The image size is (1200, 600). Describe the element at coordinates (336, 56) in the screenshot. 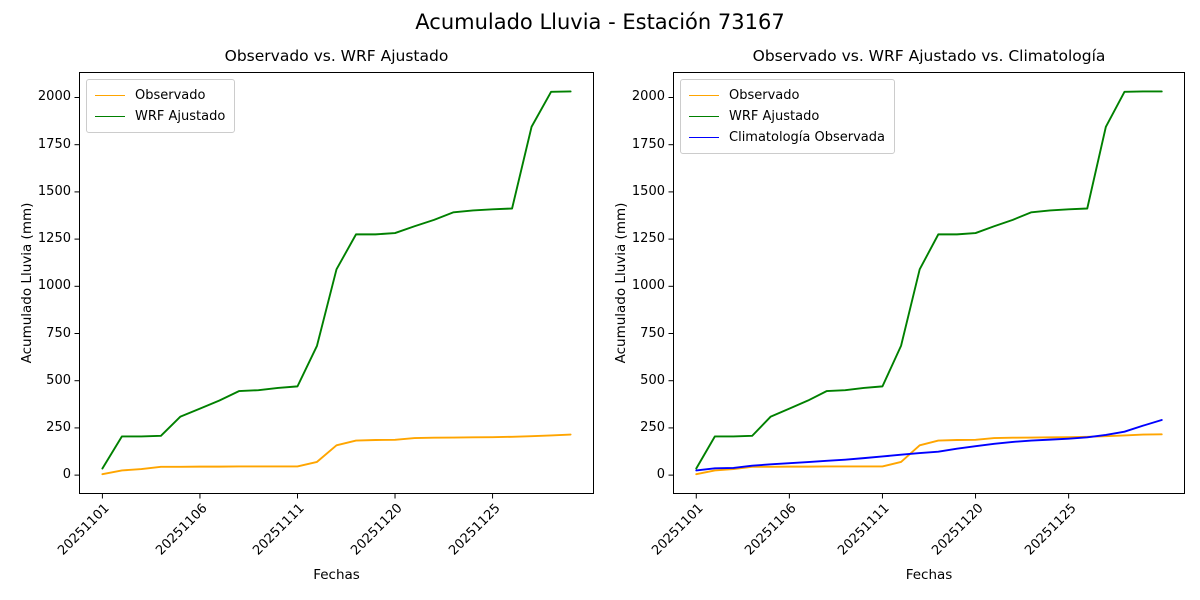

I see `left-chart-title: Observado vs. WRF Ajustado` at that location.